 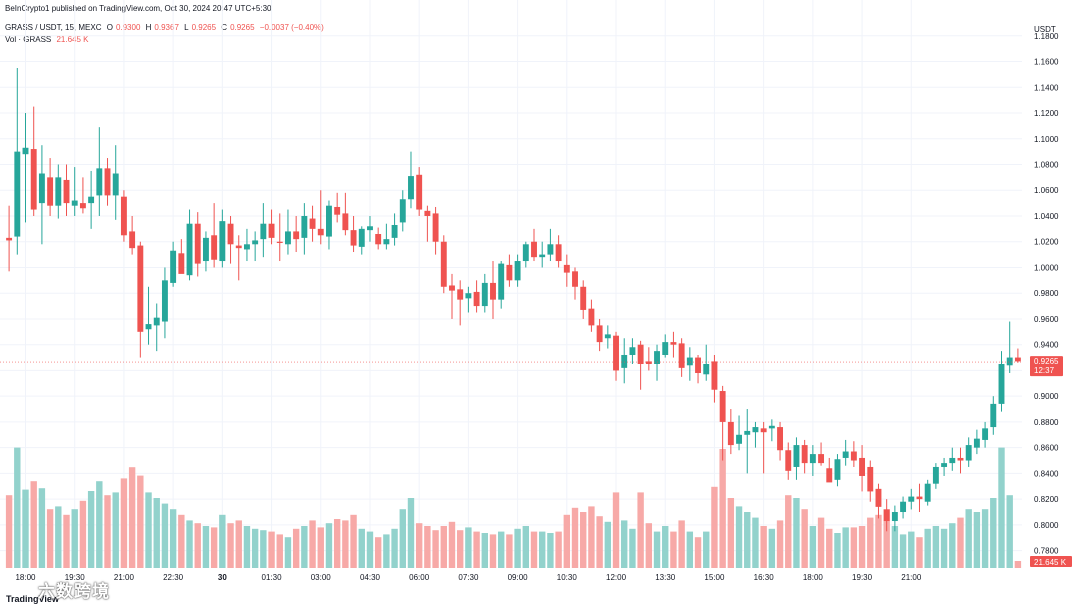 I want to click on y-tick-label: 1.0000, so click(x=1046, y=267).